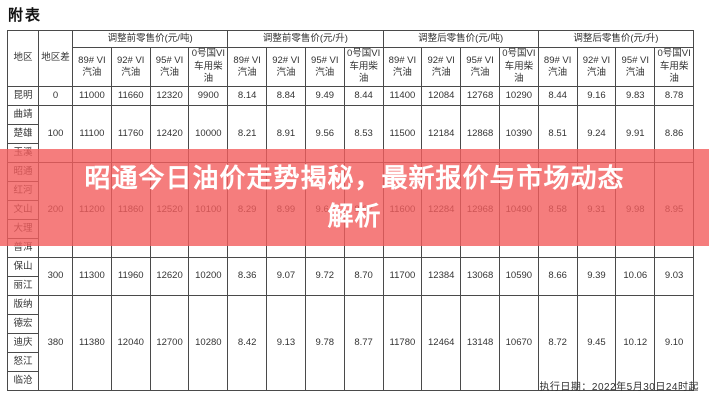  What do you see at coordinates (23, 343) in the screenshot?
I see `region-cell: 迪庆` at bounding box center [23, 343].